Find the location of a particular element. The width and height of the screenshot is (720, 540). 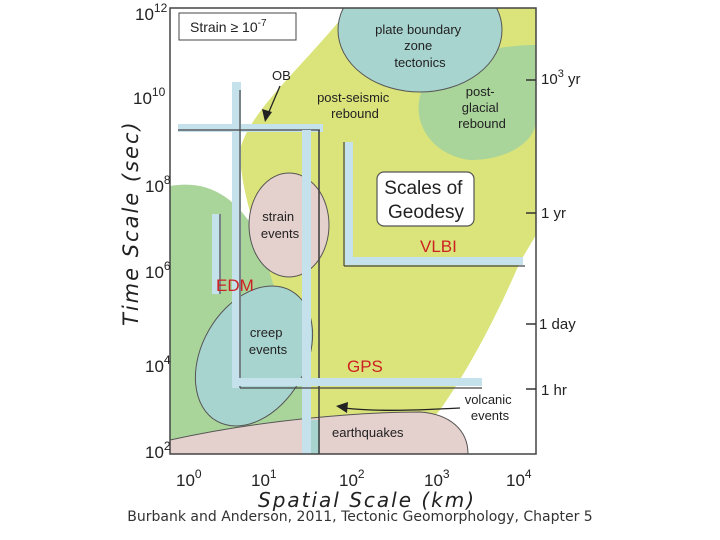

y-tick-10: 10¹⁰ is located at coordinates (149, 96).